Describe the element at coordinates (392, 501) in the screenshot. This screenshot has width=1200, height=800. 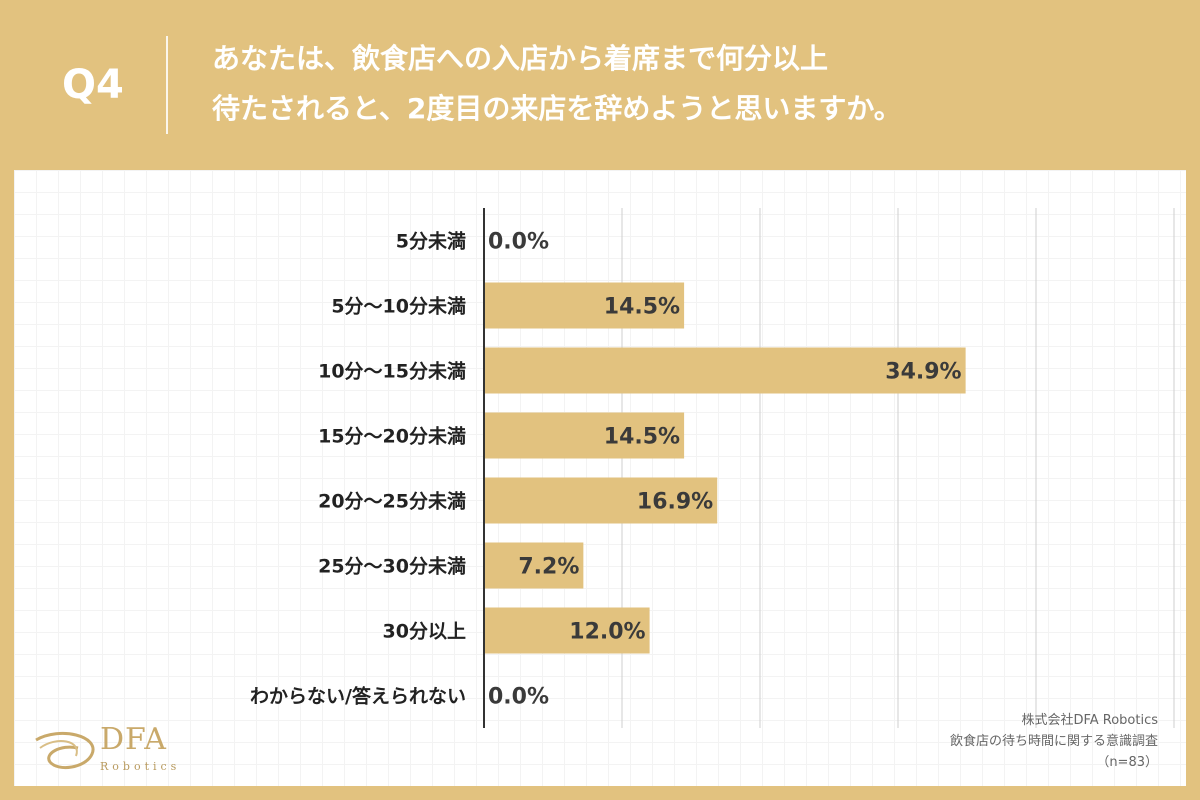
I see `category-label: 20分〜25分未満` at that location.